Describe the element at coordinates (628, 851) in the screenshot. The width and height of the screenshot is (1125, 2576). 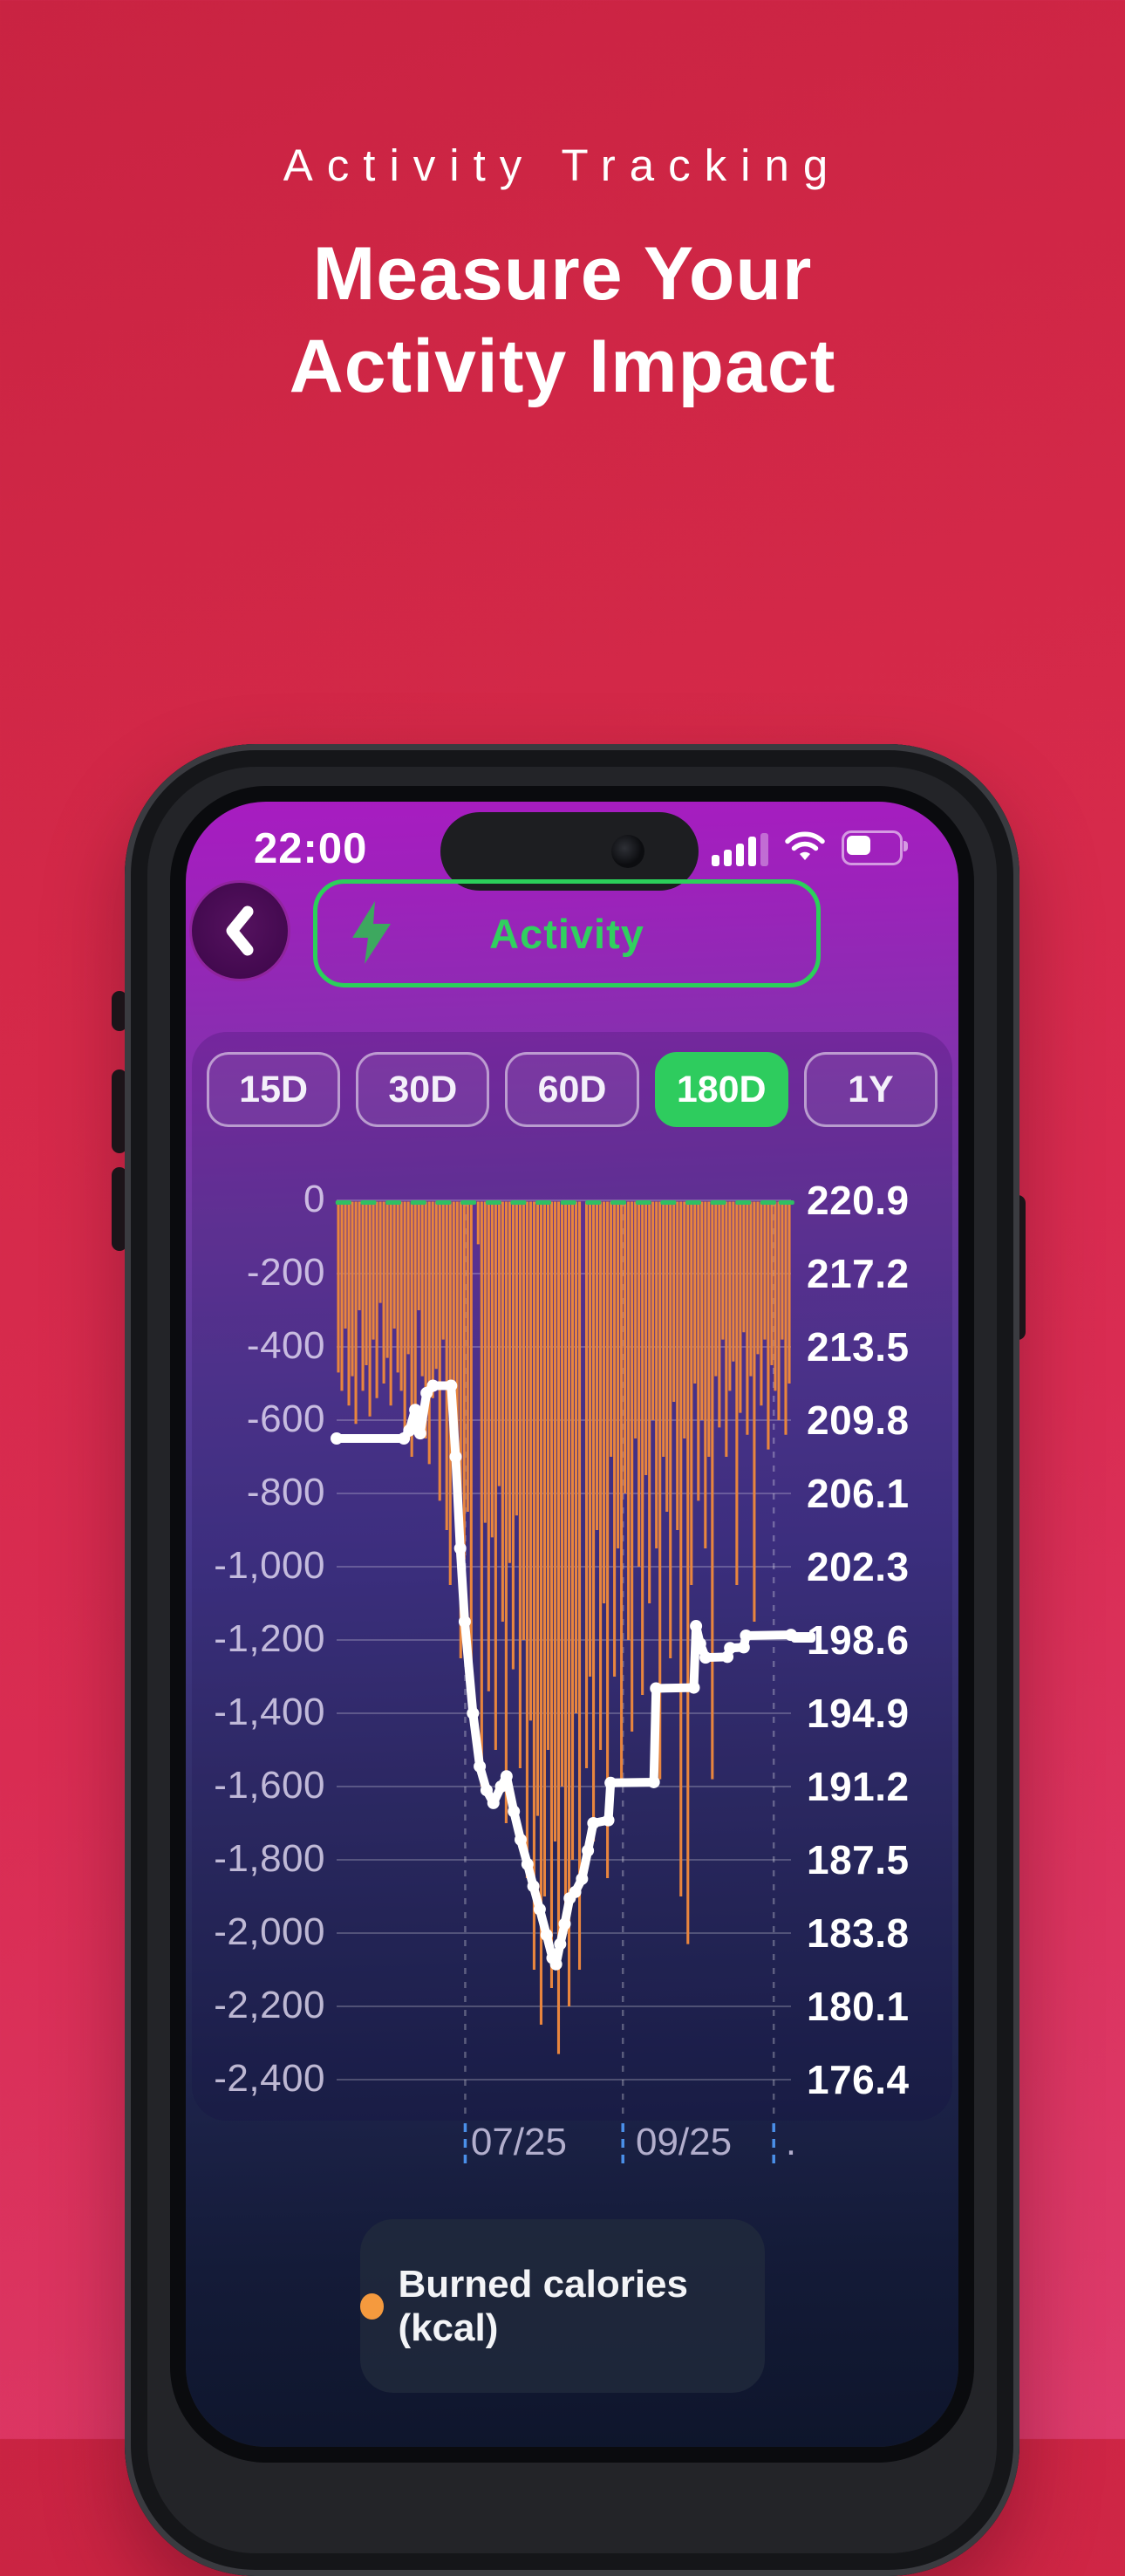
I see `camera-icon` at that location.